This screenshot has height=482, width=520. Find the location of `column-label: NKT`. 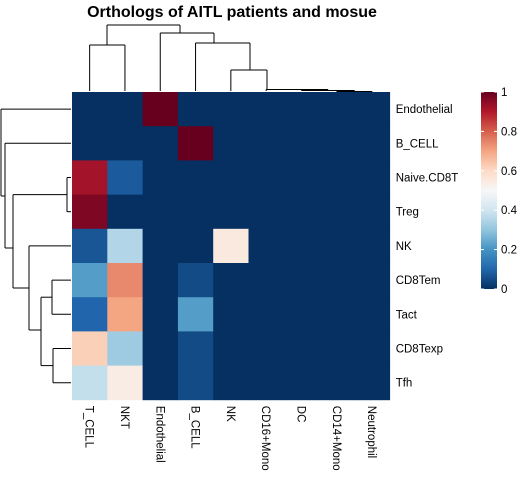

column-label: NKT is located at coordinates (124, 417).